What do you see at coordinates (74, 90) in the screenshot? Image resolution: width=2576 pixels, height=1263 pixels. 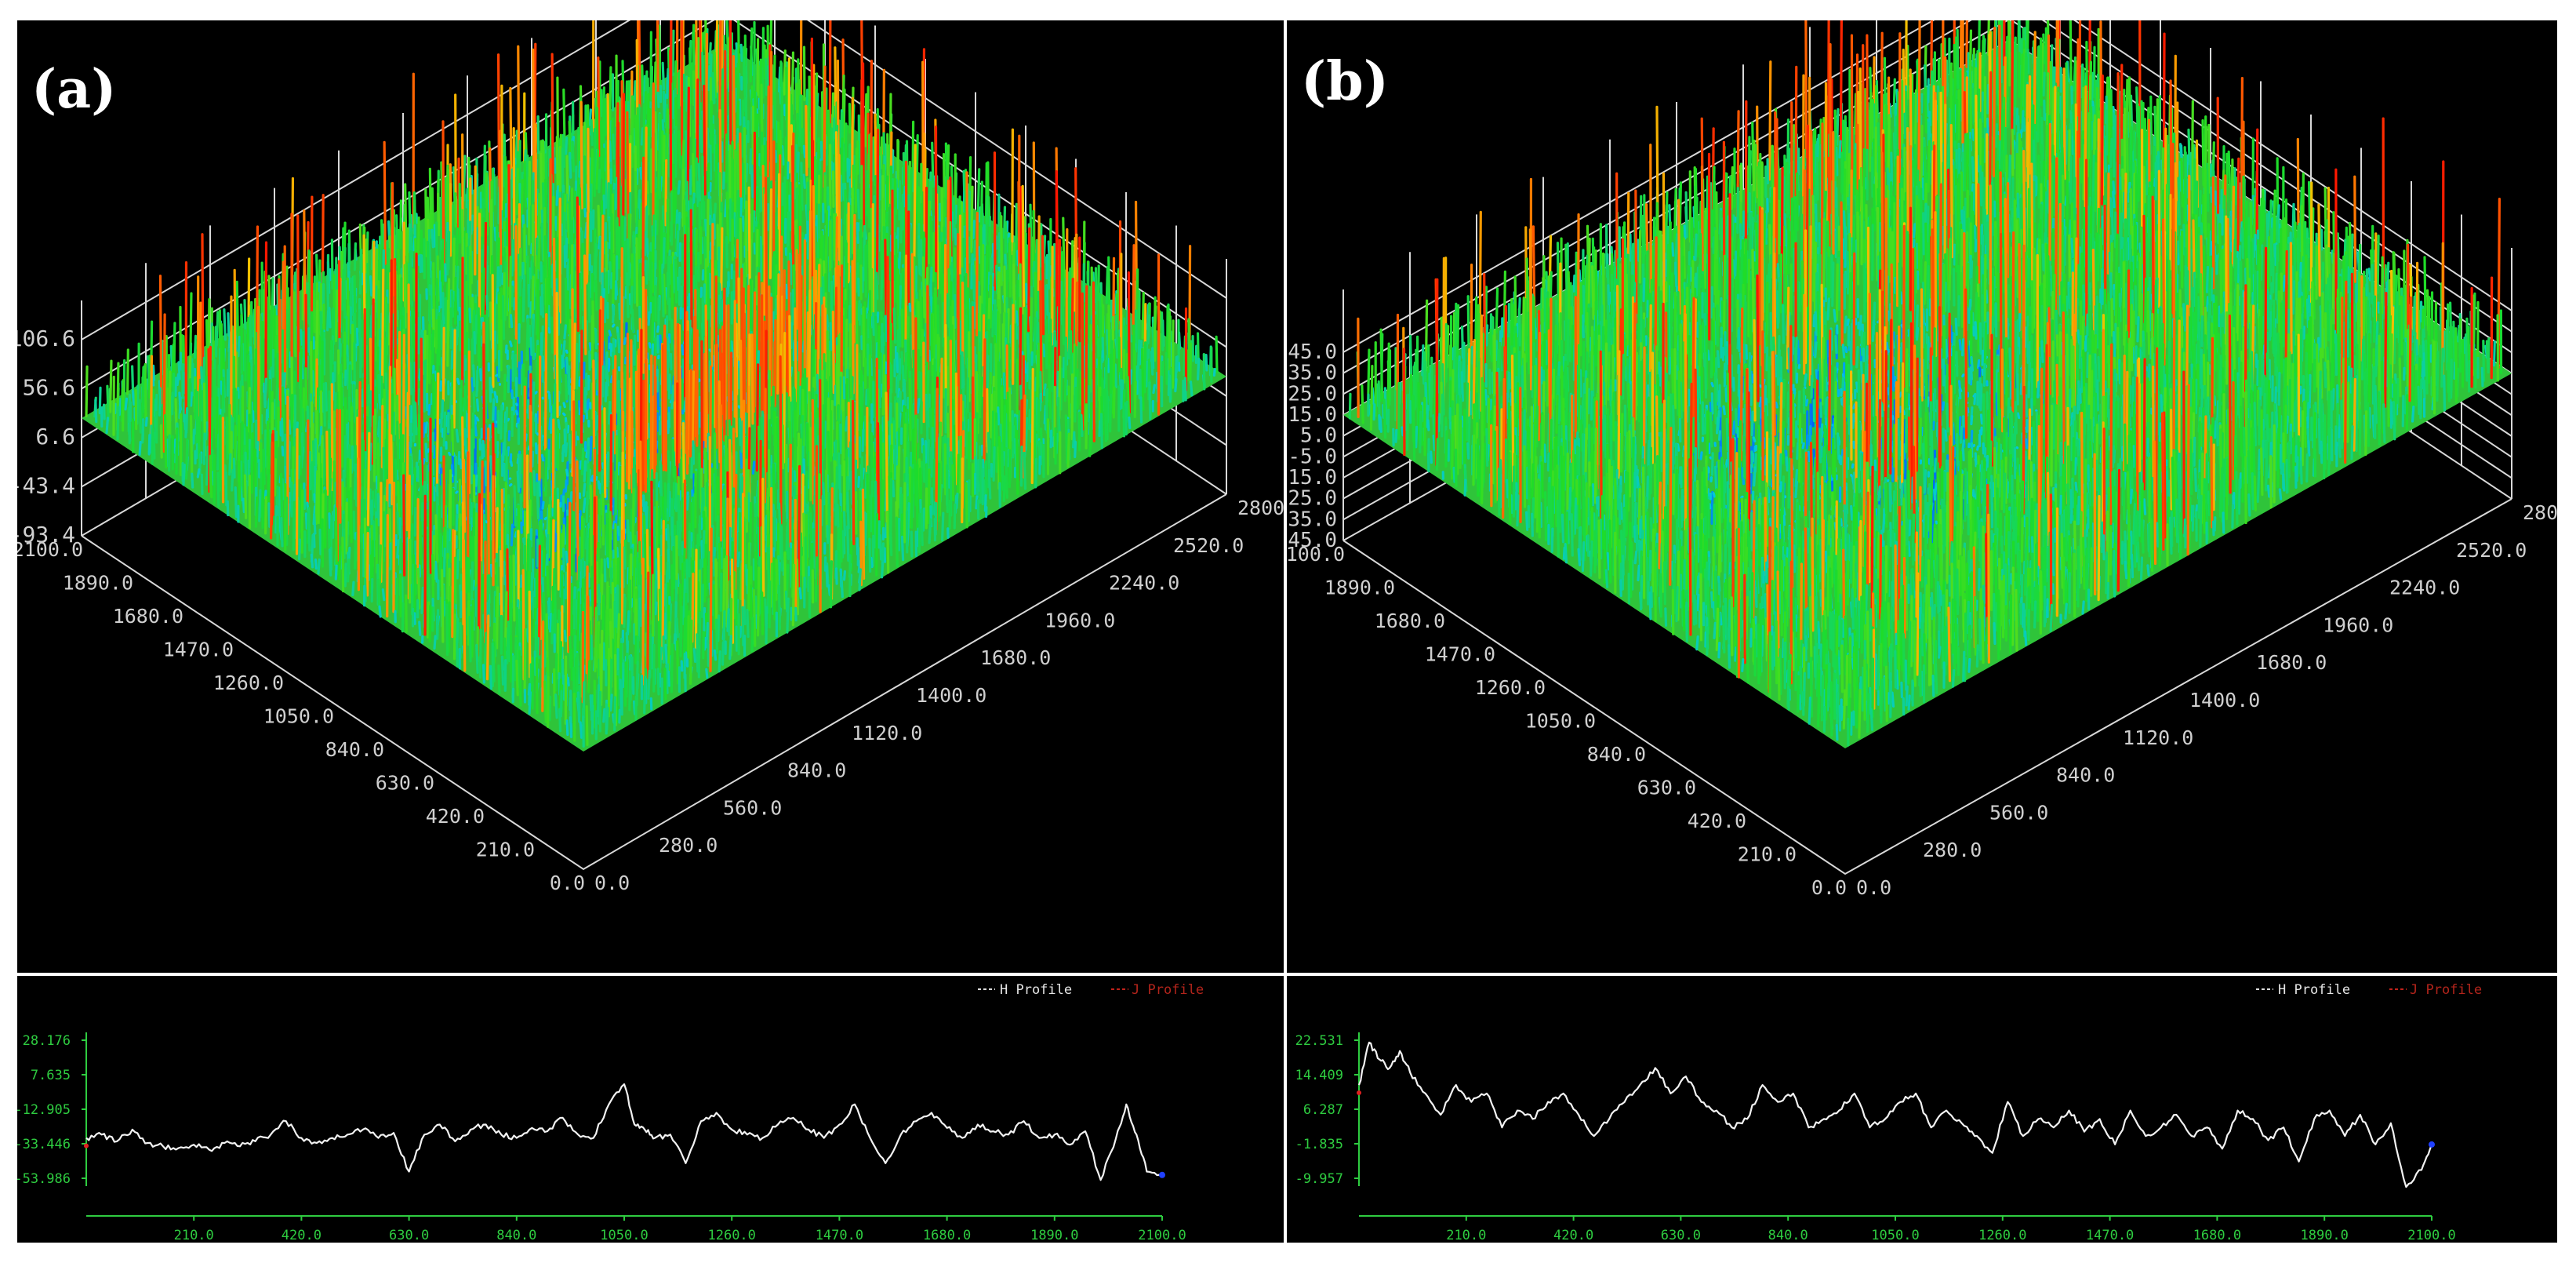 I see `panel-a-label: (a)` at bounding box center [74, 90].